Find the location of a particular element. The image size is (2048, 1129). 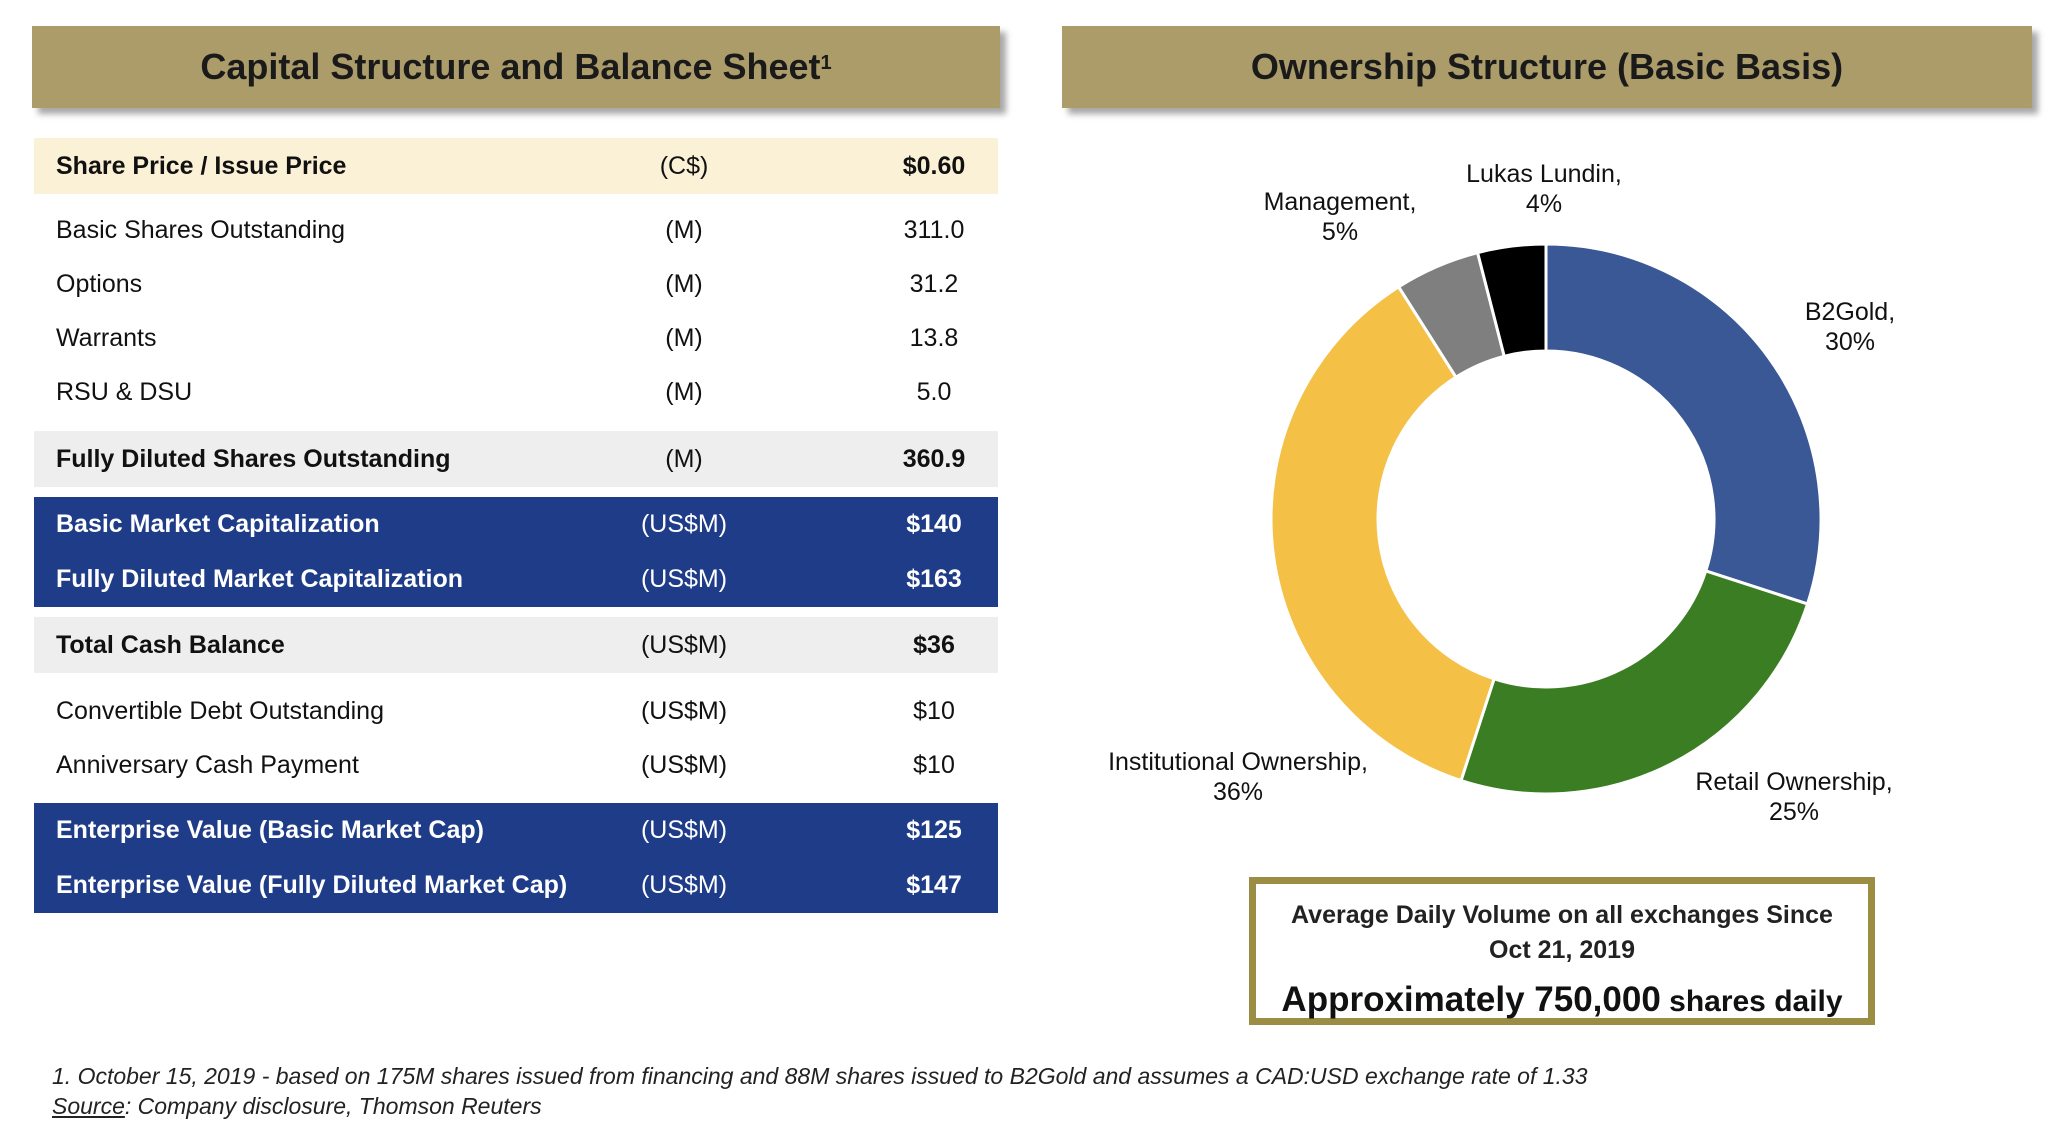

slice-label-name: Management, is located at coordinates (1340, 202).